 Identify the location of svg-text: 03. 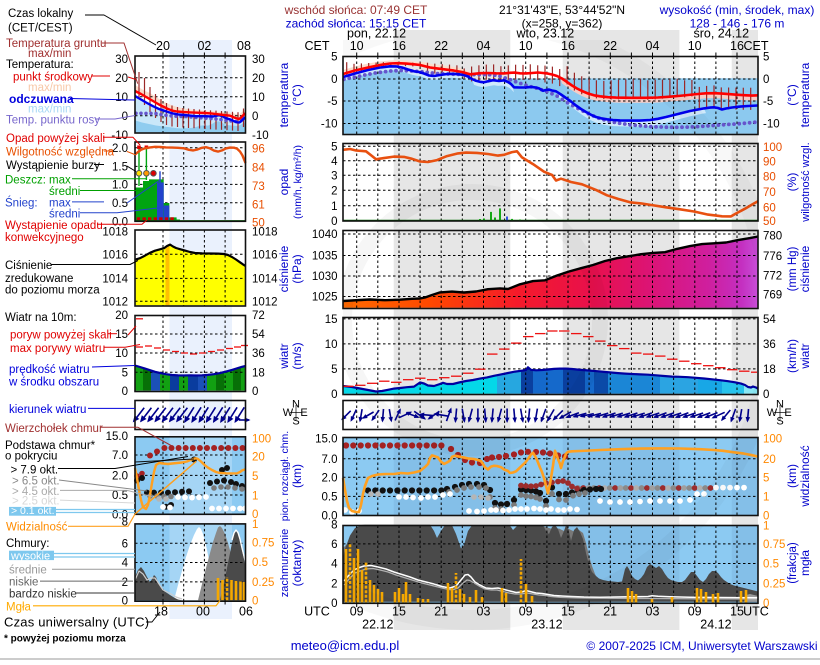
(484, 612).